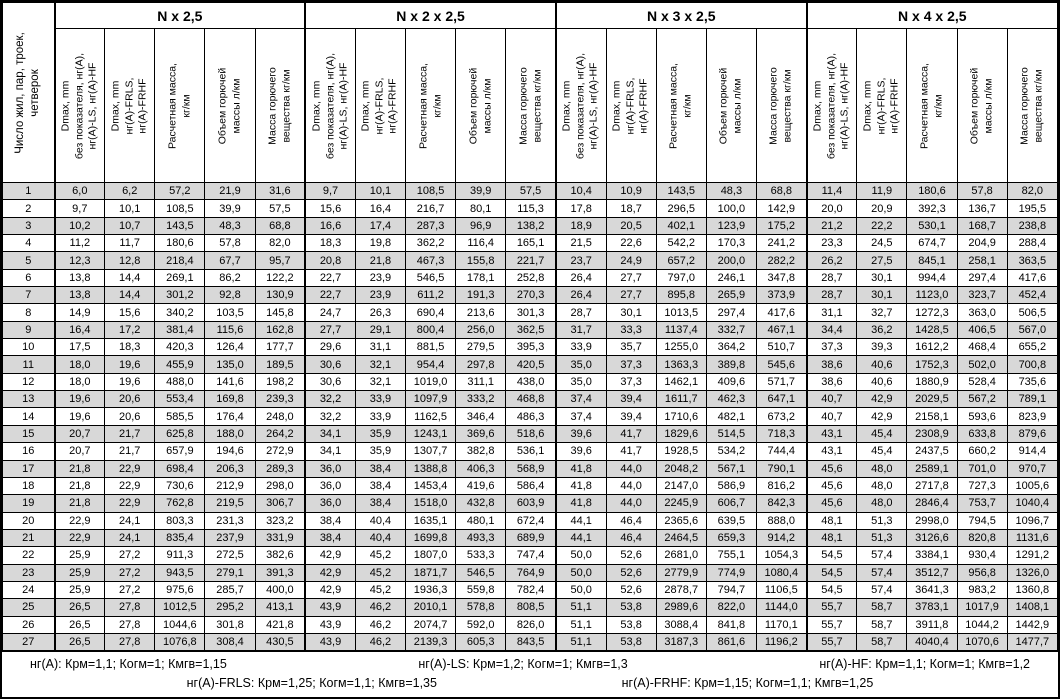 The image size is (1060, 699). What do you see at coordinates (79, 451) in the screenshot?
I see `table-cell: 20,7` at bounding box center [79, 451].